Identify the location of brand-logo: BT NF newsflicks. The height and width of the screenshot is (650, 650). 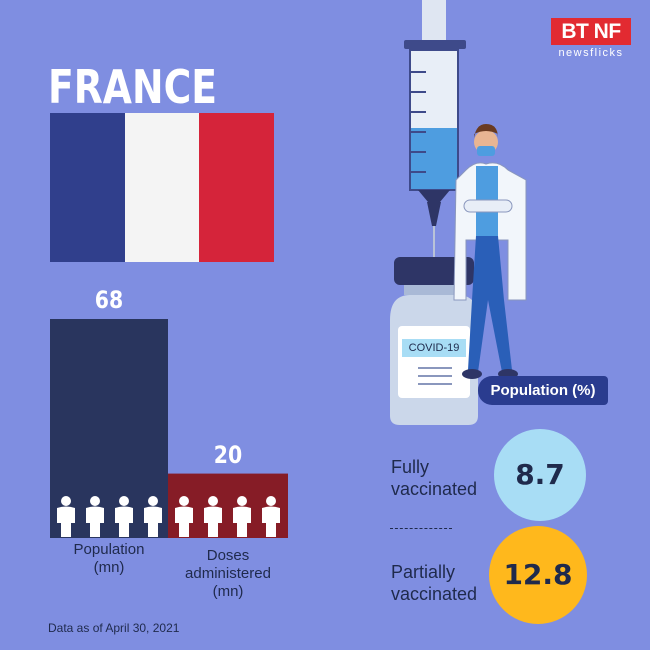
(591, 38).